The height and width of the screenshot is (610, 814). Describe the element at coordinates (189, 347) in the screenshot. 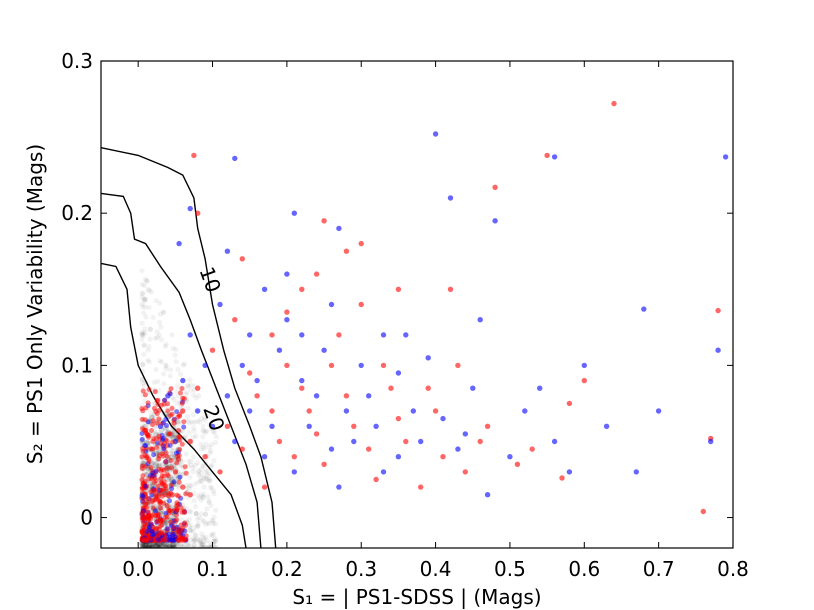

I see `contour-line` at that location.